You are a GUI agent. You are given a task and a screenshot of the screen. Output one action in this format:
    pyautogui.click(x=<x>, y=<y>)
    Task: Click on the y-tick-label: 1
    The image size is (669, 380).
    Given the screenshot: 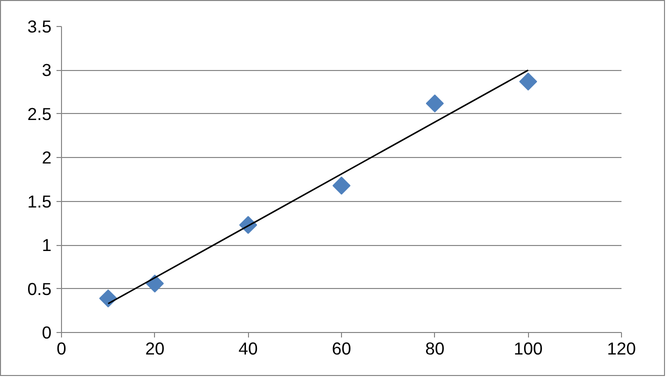 What is the action you would take?
    pyautogui.click(x=47, y=245)
    